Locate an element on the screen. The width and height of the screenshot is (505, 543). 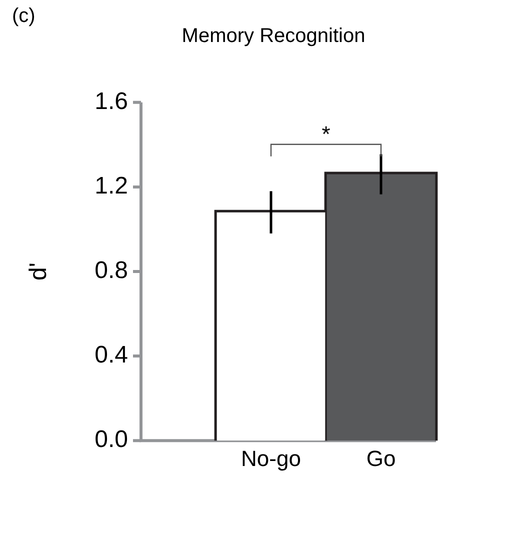
y-tick-label: 1.2 is located at coordinates (111, 186).